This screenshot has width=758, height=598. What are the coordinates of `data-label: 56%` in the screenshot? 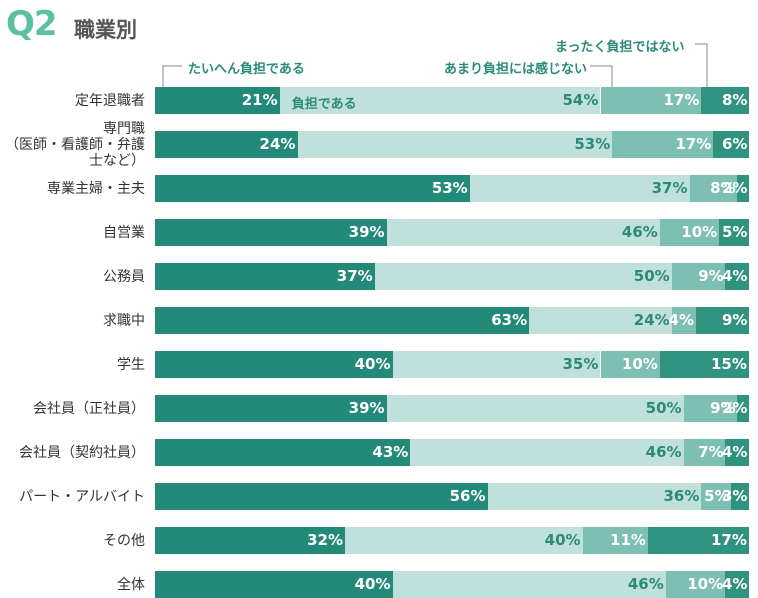 It's located at (467, 496).